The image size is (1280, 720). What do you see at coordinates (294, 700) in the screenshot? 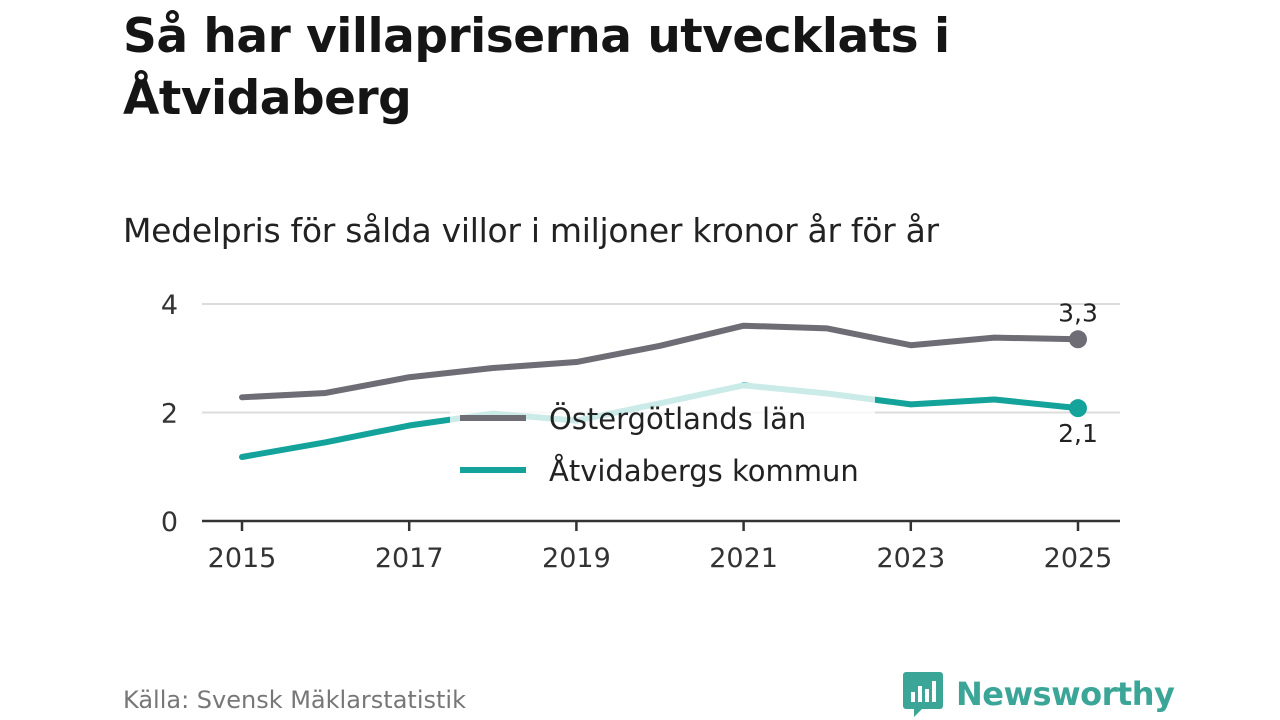
I see `source-note: Källa: Svensk Mäklarstatistik` at bounding box center [294, 700].